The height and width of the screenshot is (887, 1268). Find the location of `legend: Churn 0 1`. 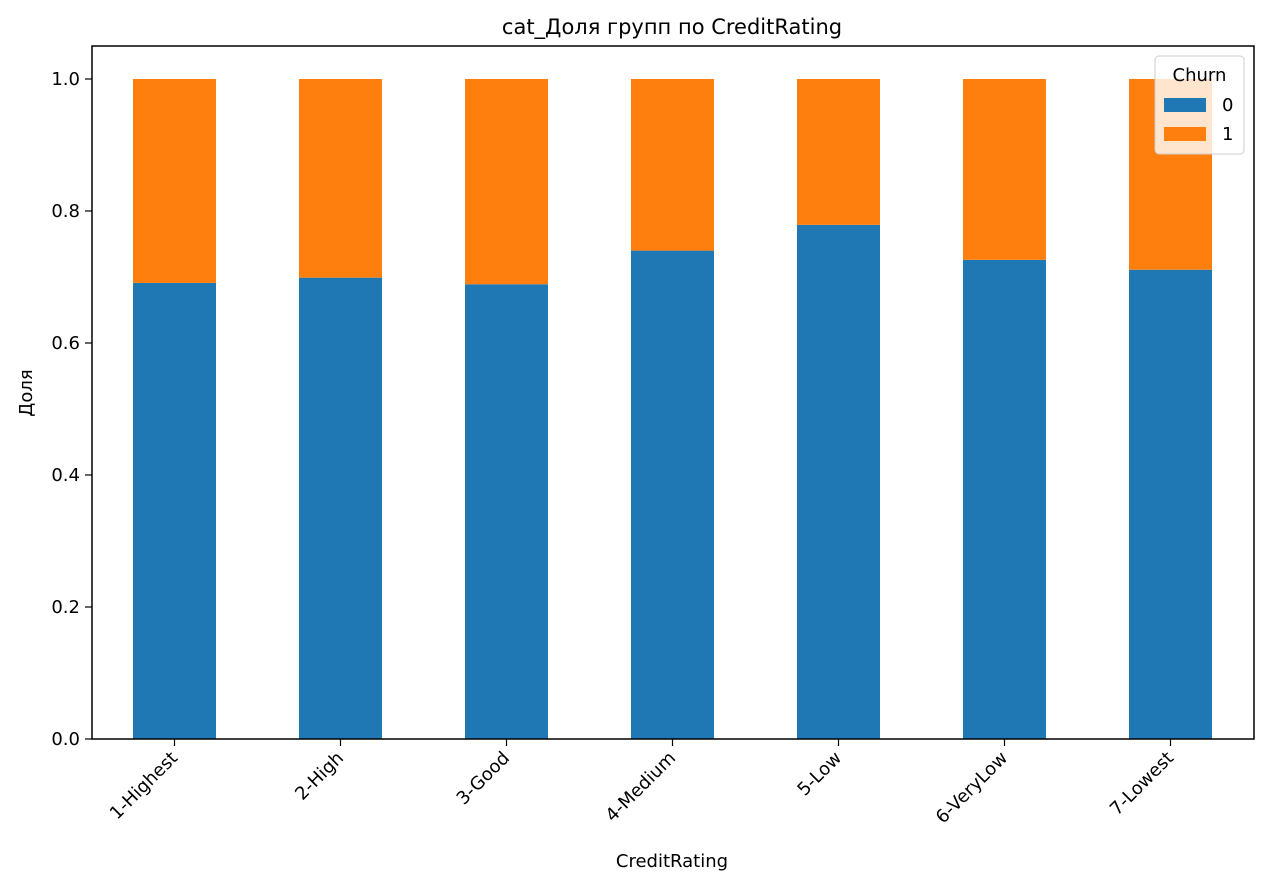

legend: Churn 0 1 is located at coordinates (1199, 105).